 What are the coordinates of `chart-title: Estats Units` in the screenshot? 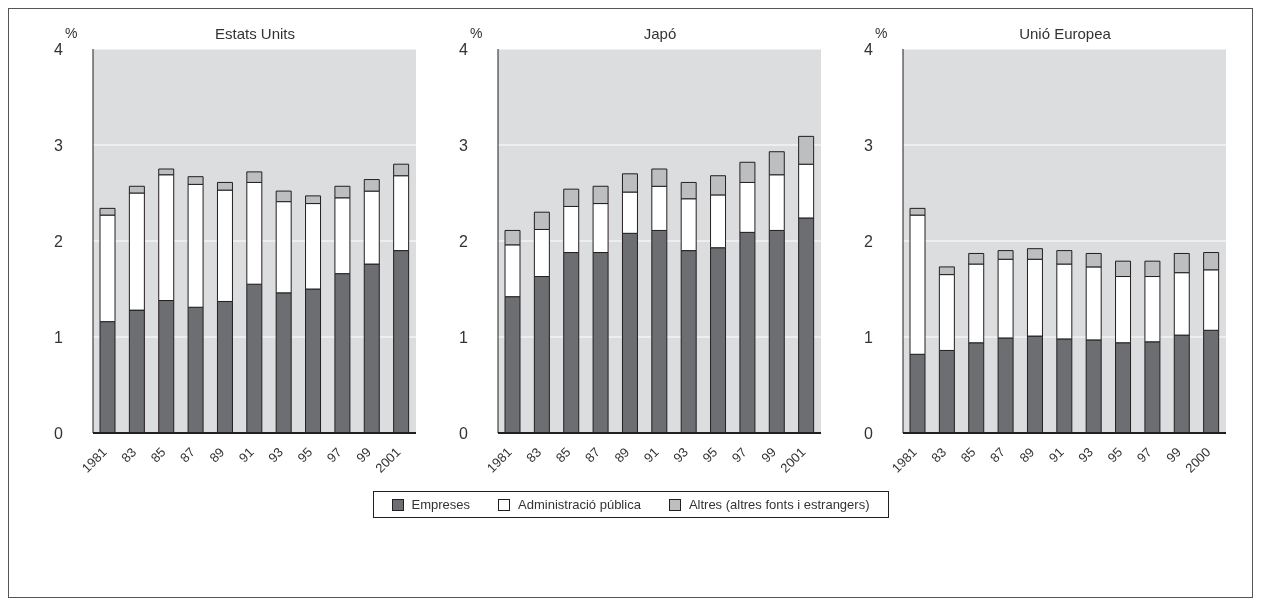 It's located at (255, 33).